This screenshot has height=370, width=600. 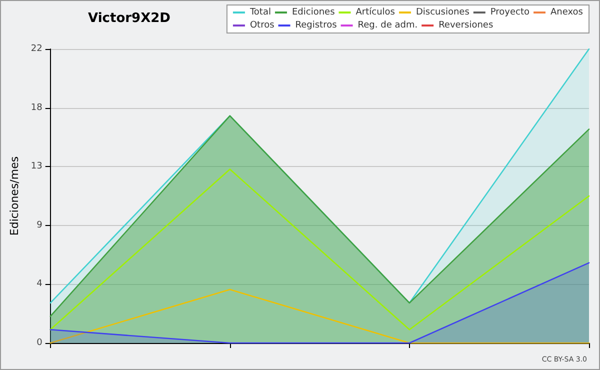 I want to click on y-tick-label: 4, so click(x=39, y=284).